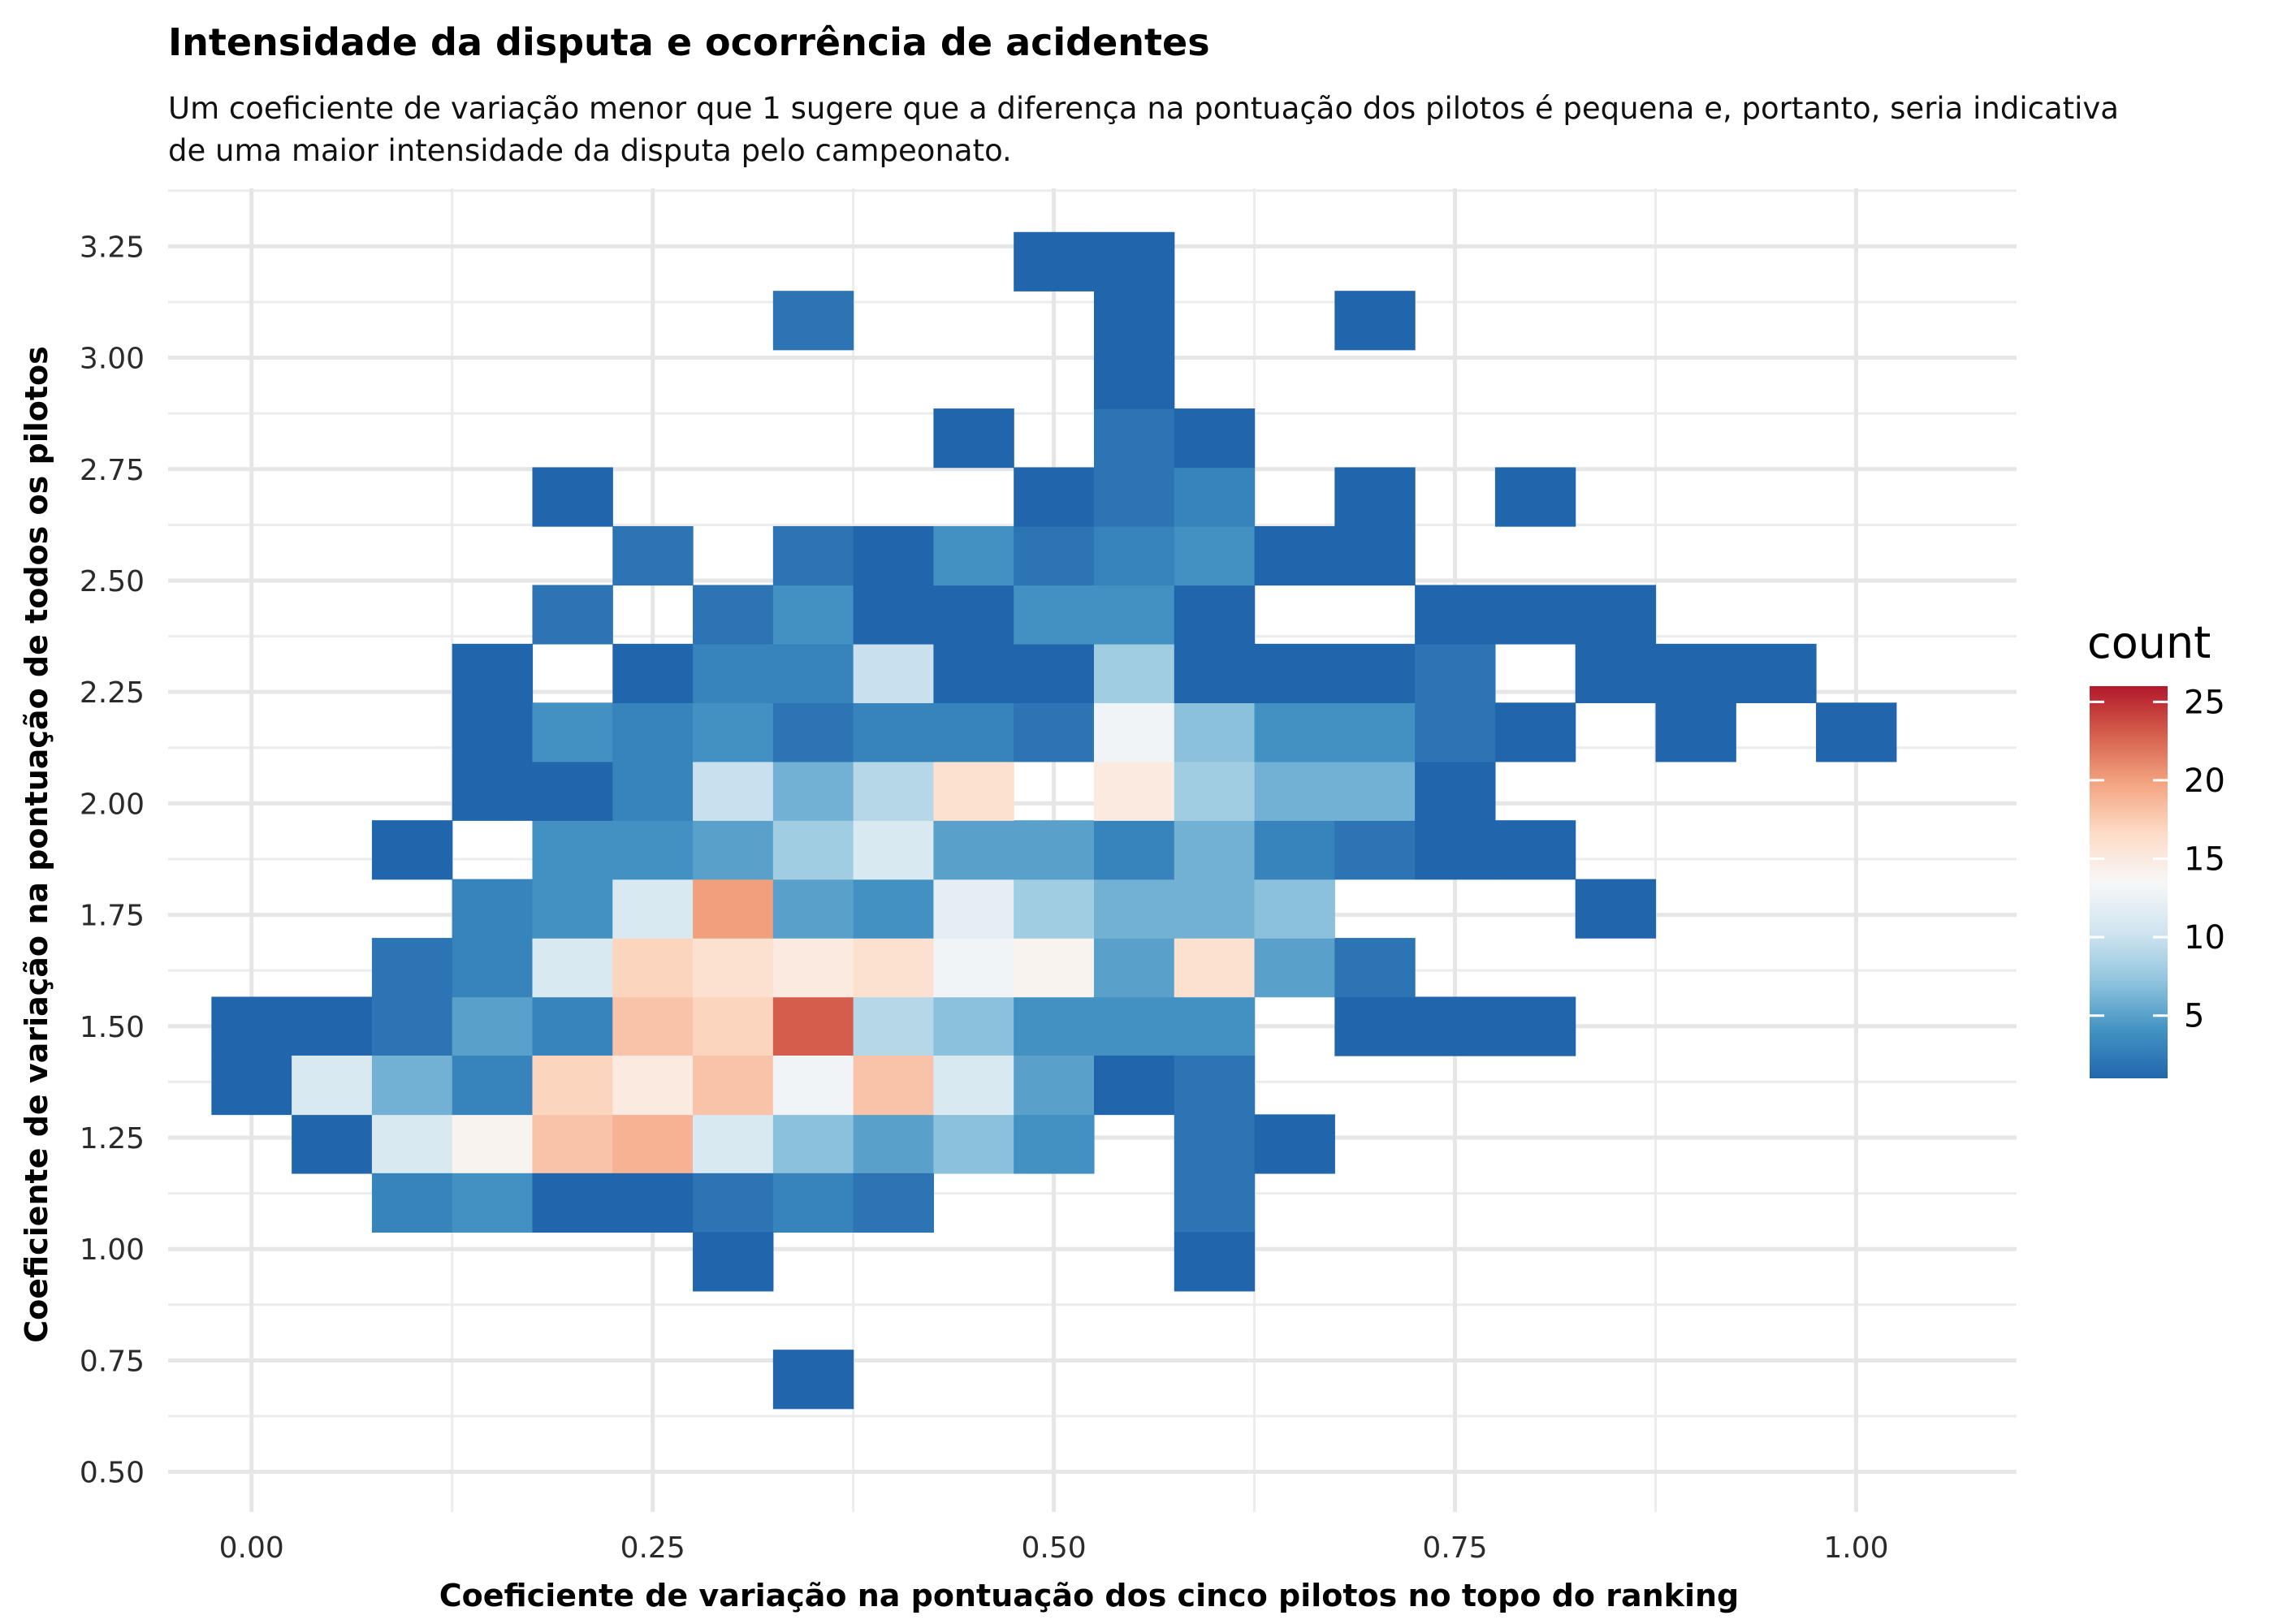  What do you see at coordinates (112, 1250) in the screenshot?
I see `y-tick-label: 1.00` at bounding box center [112, 1250].